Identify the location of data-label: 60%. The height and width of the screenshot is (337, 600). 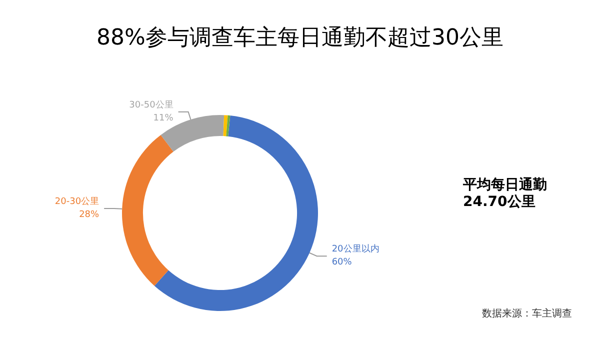
(342, 263).